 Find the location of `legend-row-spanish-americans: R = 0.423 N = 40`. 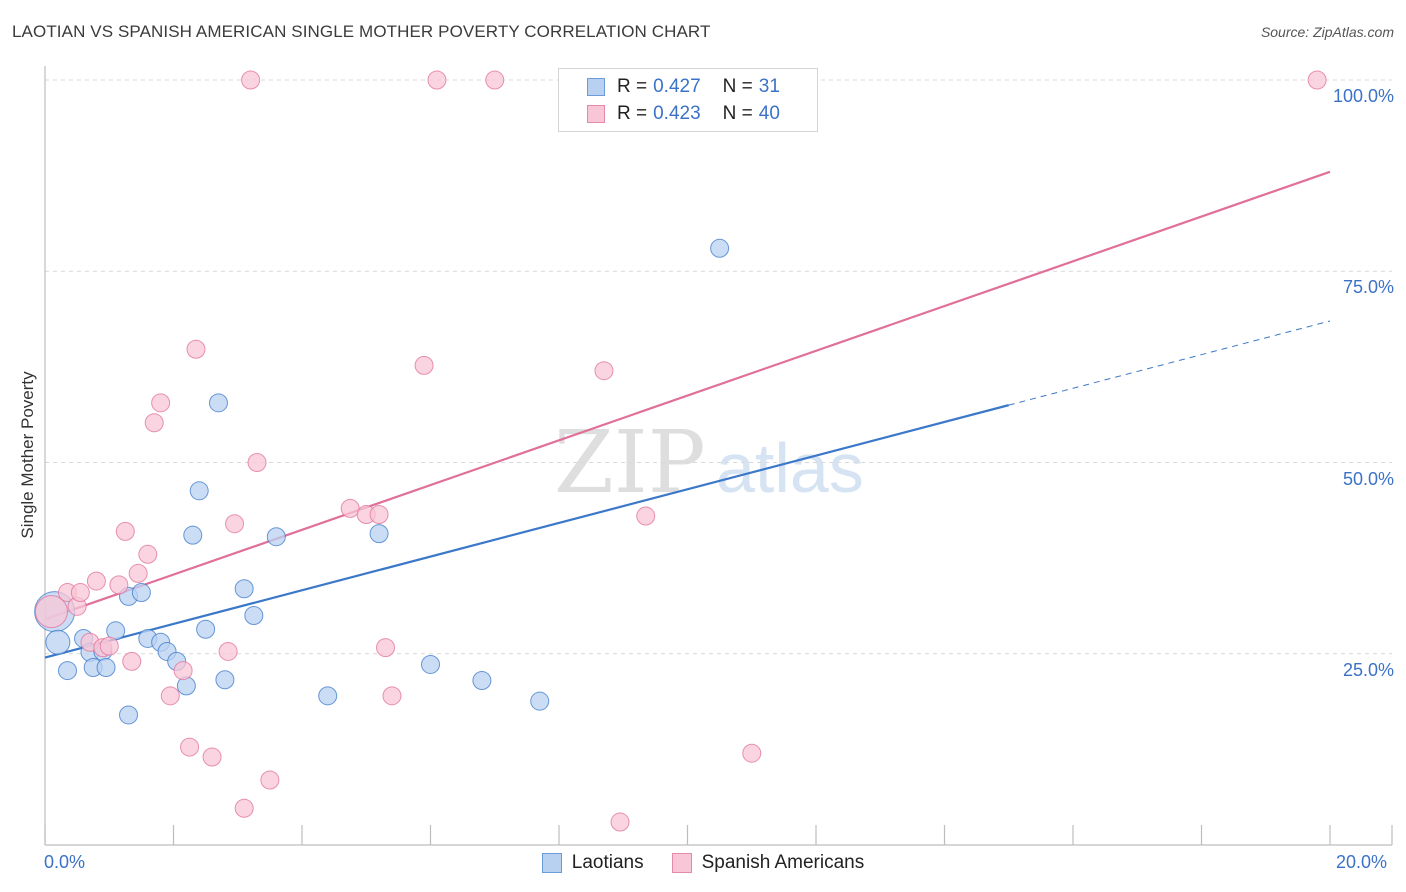

legend-row-spanish-americans: R = 0.423 N = 40 is located at coordinates (683, 114).